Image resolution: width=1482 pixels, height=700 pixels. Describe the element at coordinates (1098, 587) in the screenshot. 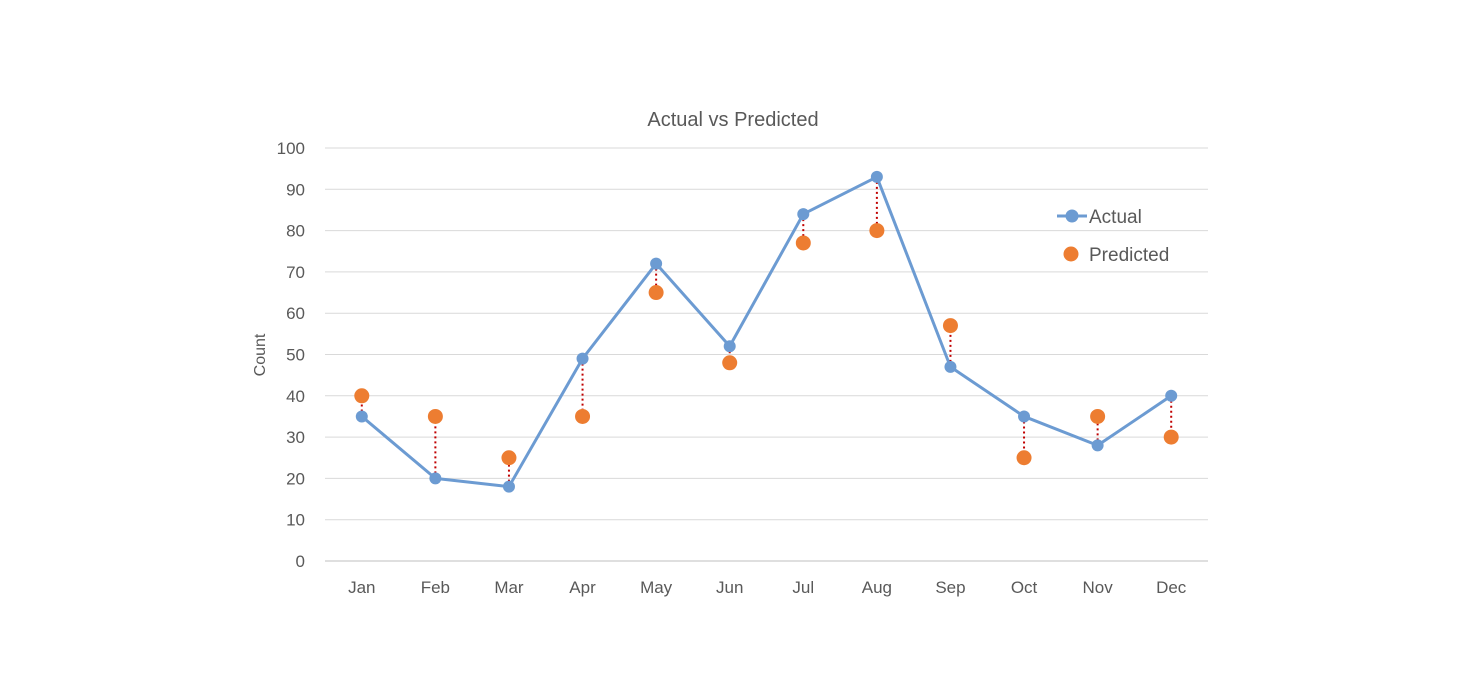

I see `x-tick-label: Nov` at that location.